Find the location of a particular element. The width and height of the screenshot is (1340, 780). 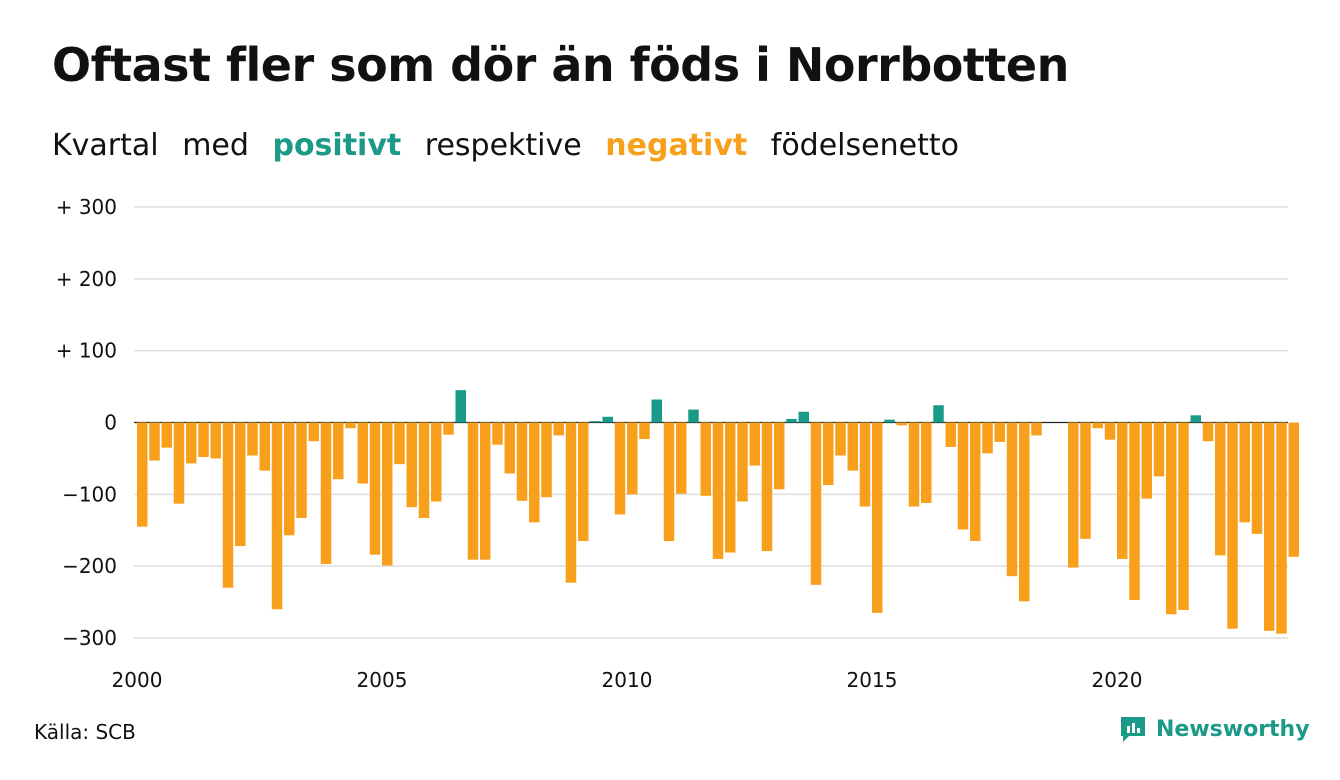

bar-2020-Q1 is located at coordinates (1122, 490).